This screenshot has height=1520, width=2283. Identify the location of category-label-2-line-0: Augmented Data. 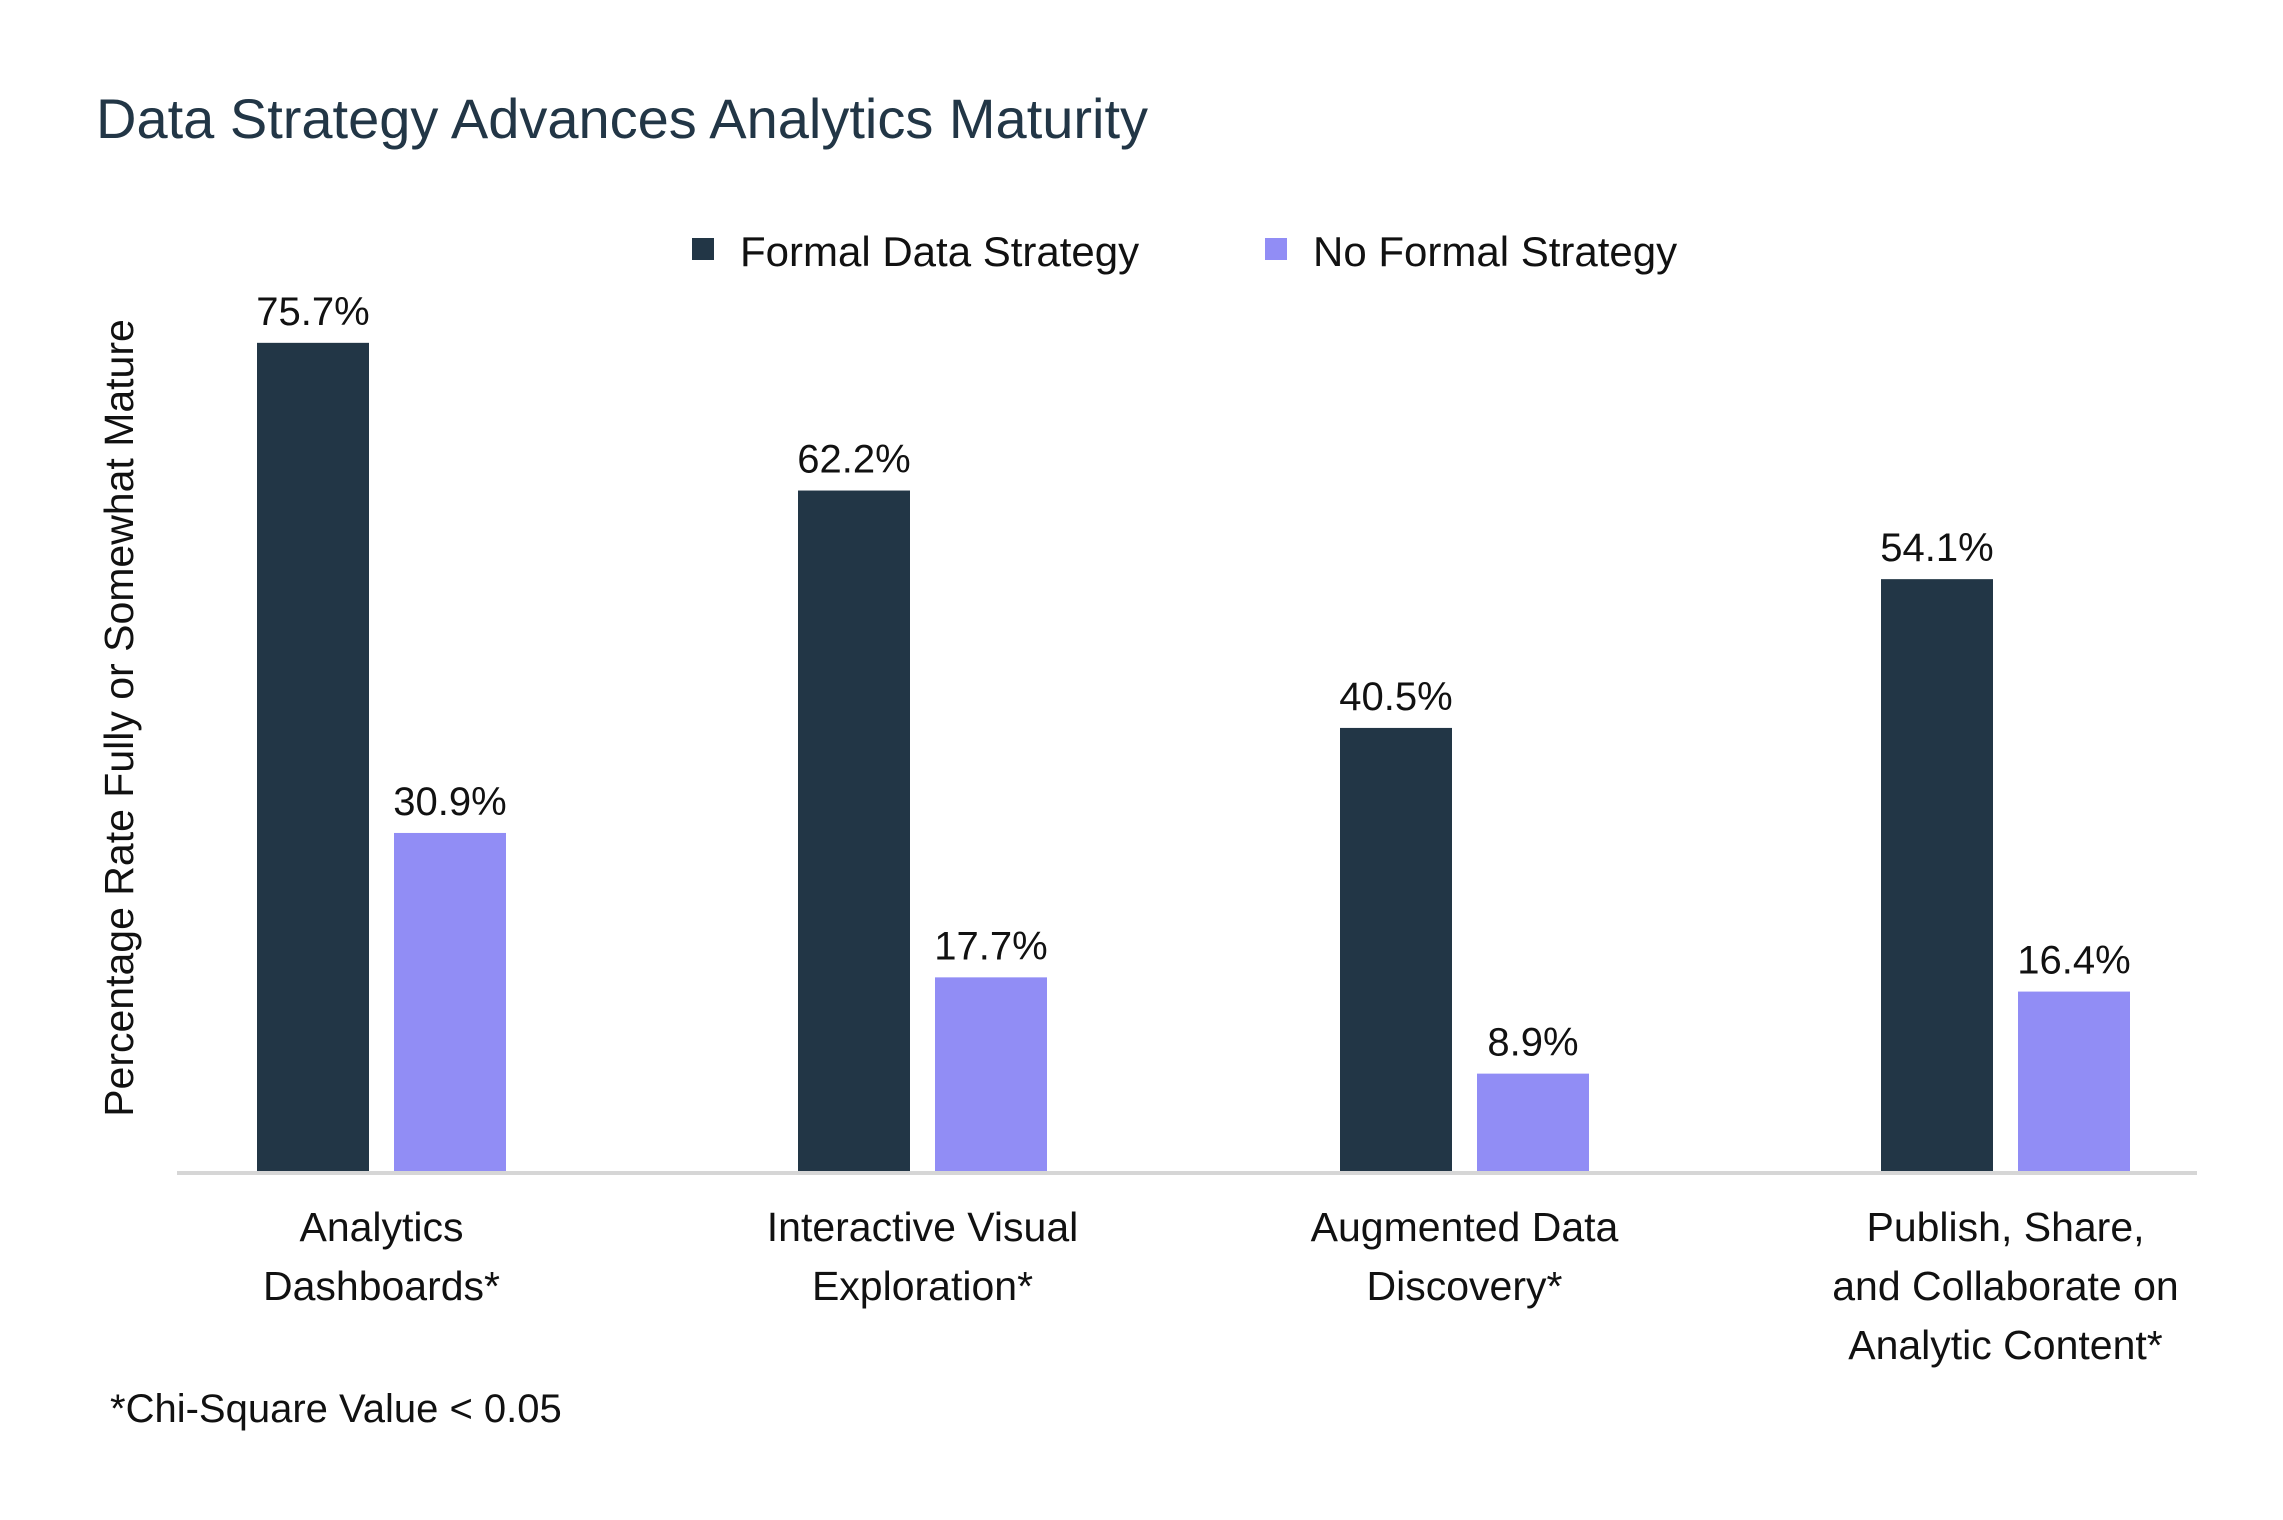
(1465, 1227).